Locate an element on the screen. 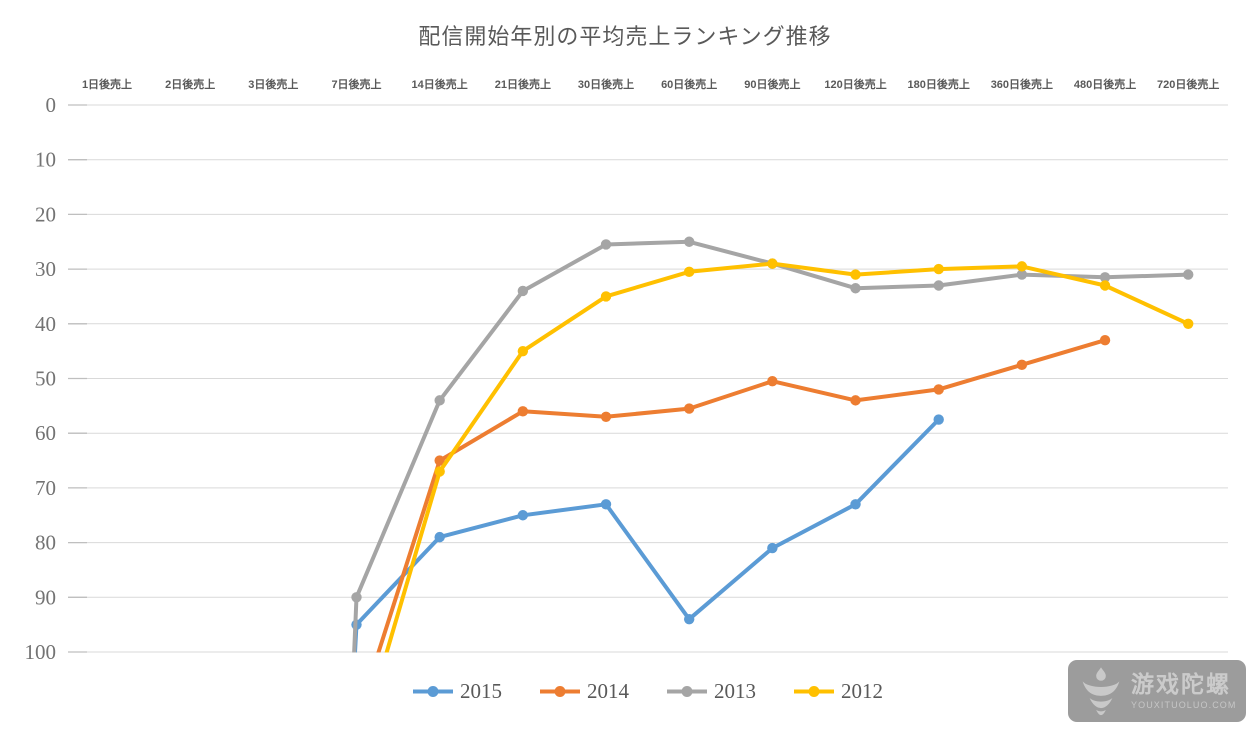 This screenshot has height=732, width=1250. data-point-2012-720日後売上 is located at coordinates (1188, 323).